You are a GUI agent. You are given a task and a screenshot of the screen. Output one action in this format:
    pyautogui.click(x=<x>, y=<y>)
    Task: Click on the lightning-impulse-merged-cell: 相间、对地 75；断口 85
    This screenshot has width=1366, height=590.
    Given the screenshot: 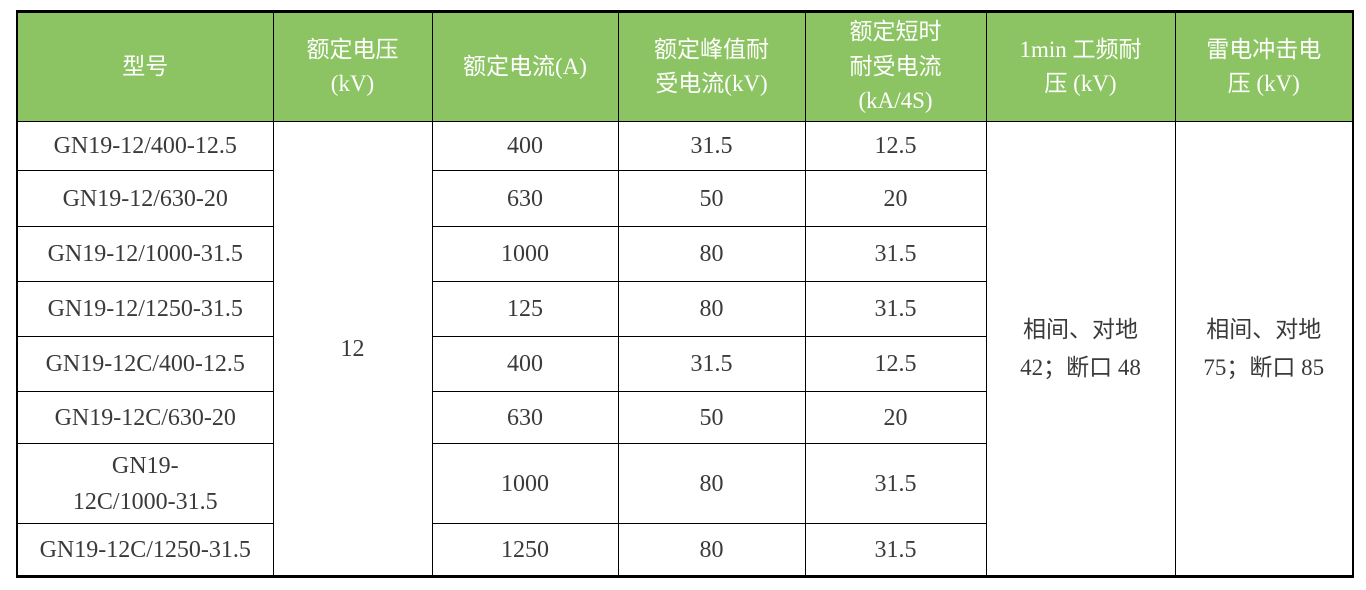 What is the action you would take?
    pyautogui.click(x=1264, y=349)
    